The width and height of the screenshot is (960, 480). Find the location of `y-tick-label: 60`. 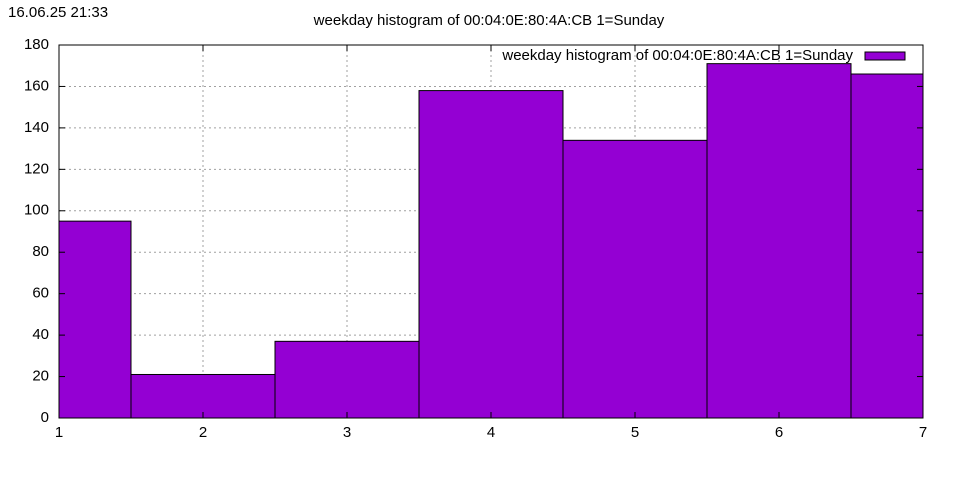

y-tick-label: 60 is located at coordinates (40, 293).